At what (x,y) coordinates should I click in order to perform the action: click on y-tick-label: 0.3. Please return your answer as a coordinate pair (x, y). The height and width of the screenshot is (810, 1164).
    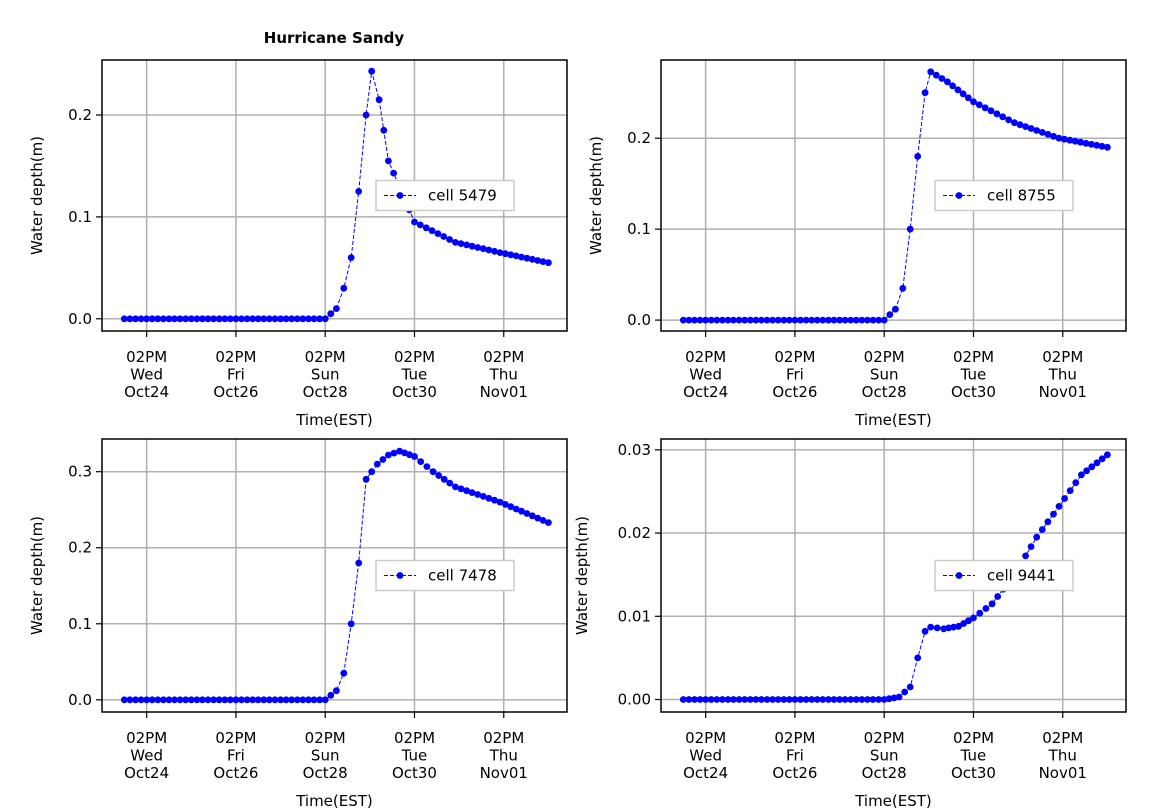
    Looking at the image, I should click on (80, 472).